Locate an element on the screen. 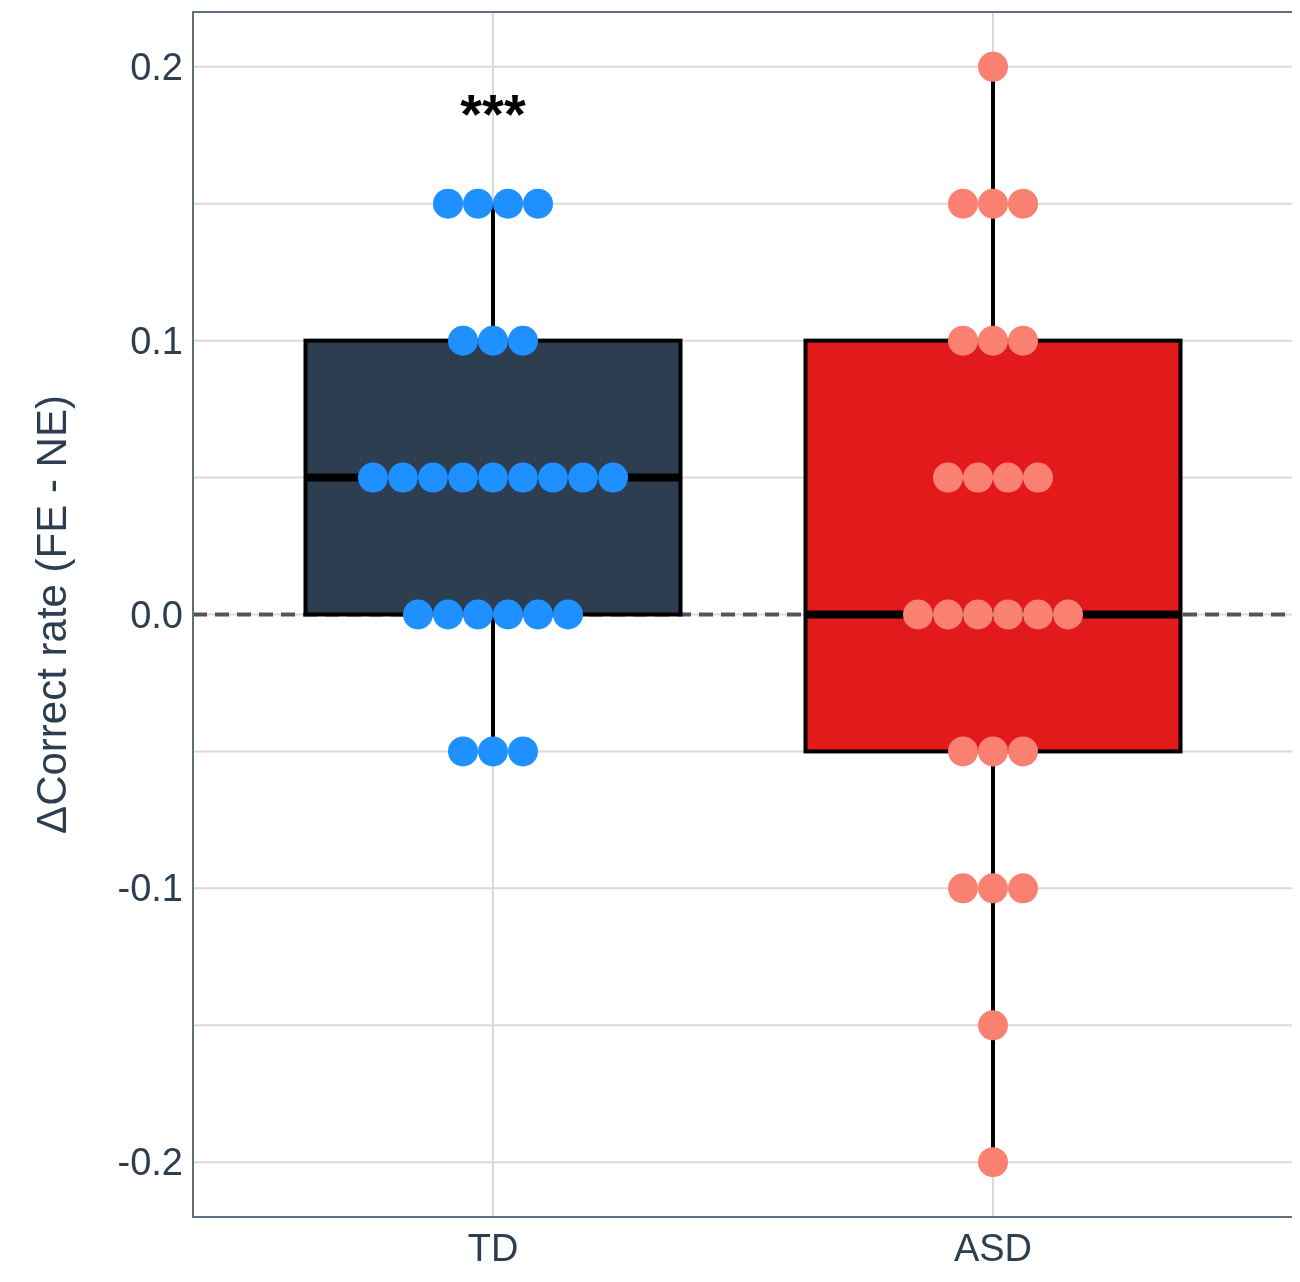 This screenshot has width=1300, height=1282. x-tick-label: ASD is located at coordinates (993, 1248).